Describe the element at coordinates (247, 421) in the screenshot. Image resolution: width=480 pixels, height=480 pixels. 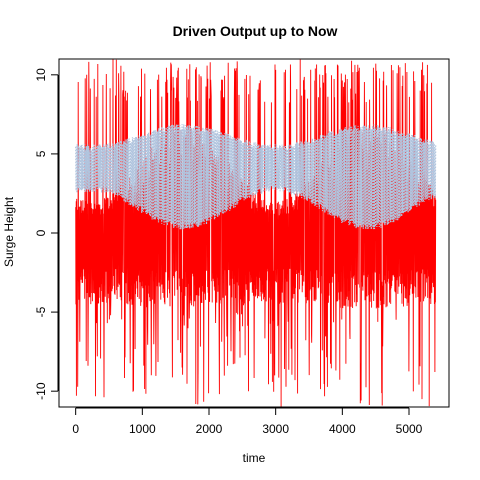
I see `x-axis: 0 1000 2000 3000 4000 5000` at that location.